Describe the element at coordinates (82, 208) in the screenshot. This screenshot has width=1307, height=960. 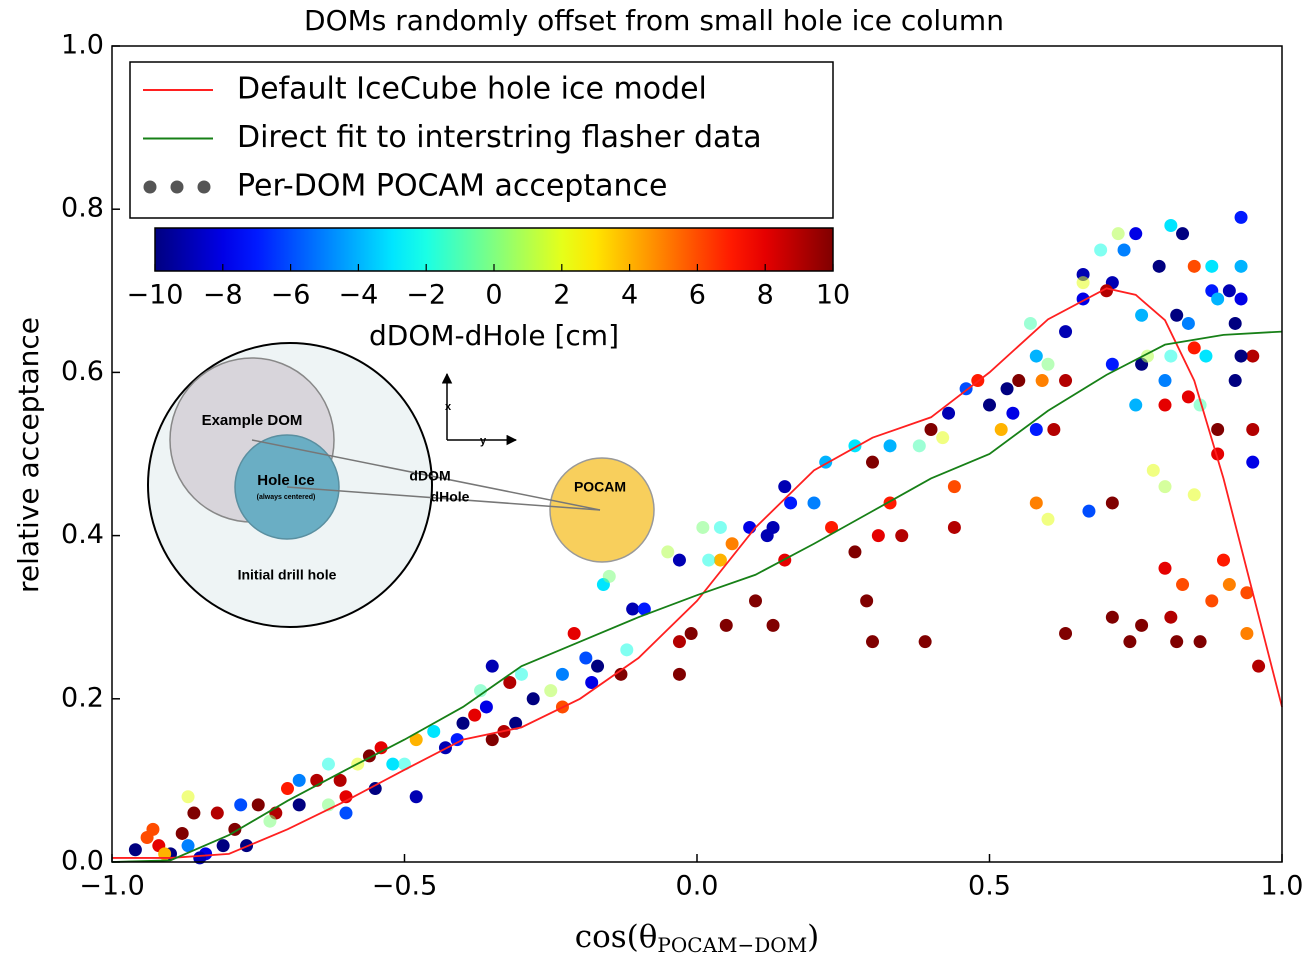
I see `y-tick-label: 0.8` at that location.